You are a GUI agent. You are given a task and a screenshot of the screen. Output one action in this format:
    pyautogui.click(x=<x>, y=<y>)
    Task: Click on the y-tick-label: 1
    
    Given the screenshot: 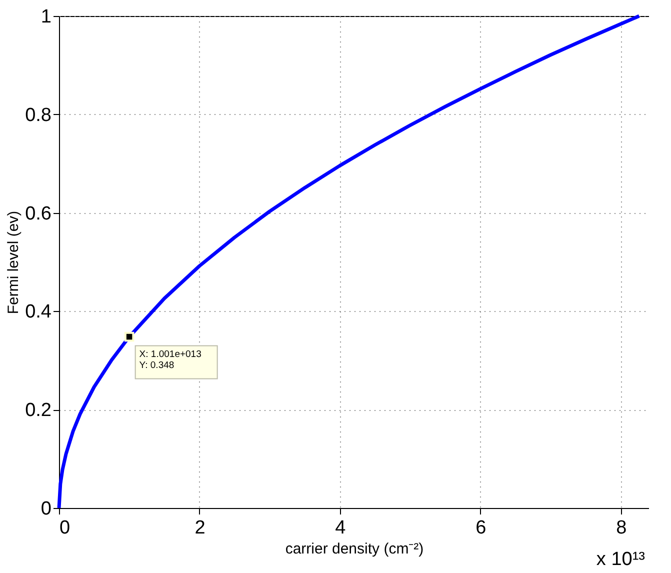 What is the action you would take?
    pyautogui.click(x=46, y=17)
    